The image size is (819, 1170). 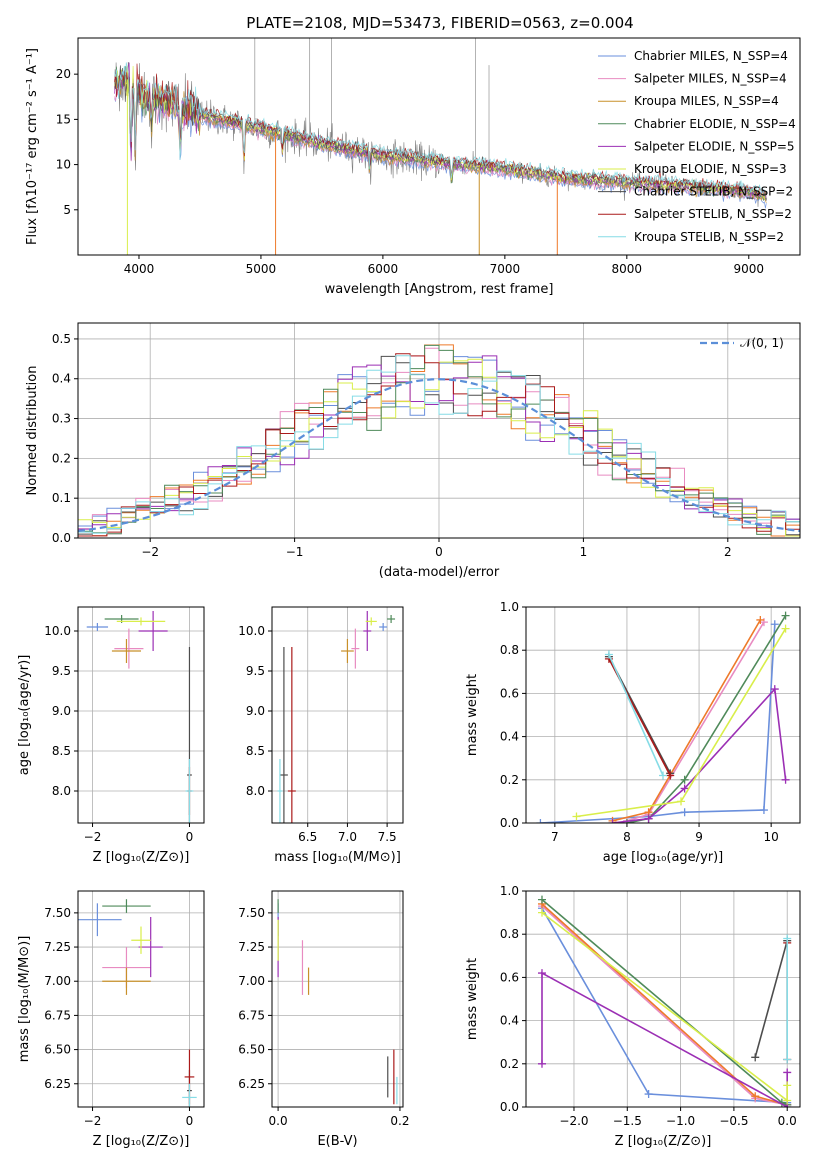 I want to click on x-tick-label: −2.0, so click(x=573, y=1121).